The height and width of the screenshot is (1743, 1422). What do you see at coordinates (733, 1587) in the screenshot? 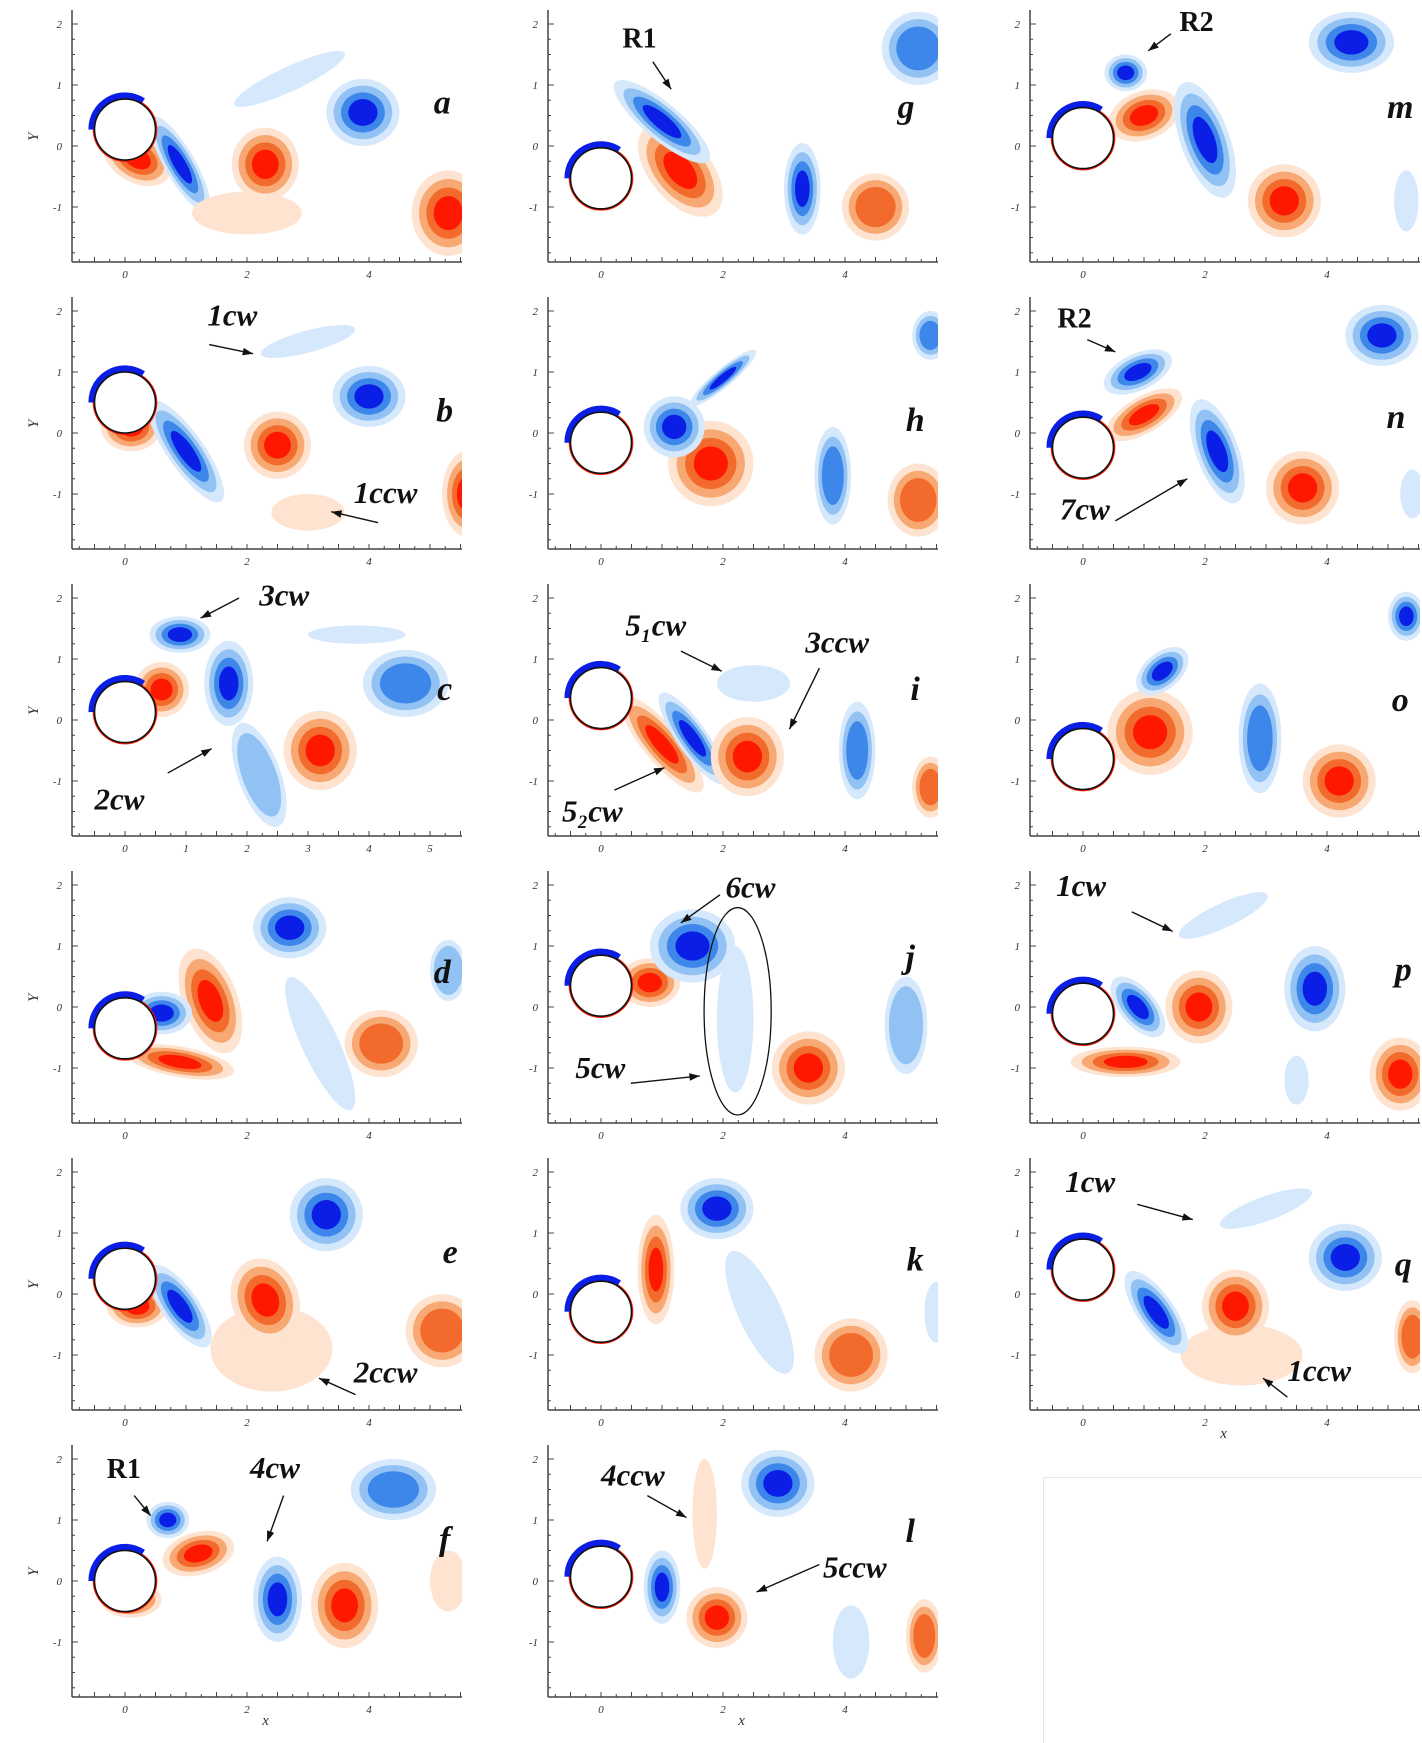
I see `panel-l-plot: -1 0 1 2 0 2 4 x l 4ccw 5ccw` at bounding box center [733, 1587].